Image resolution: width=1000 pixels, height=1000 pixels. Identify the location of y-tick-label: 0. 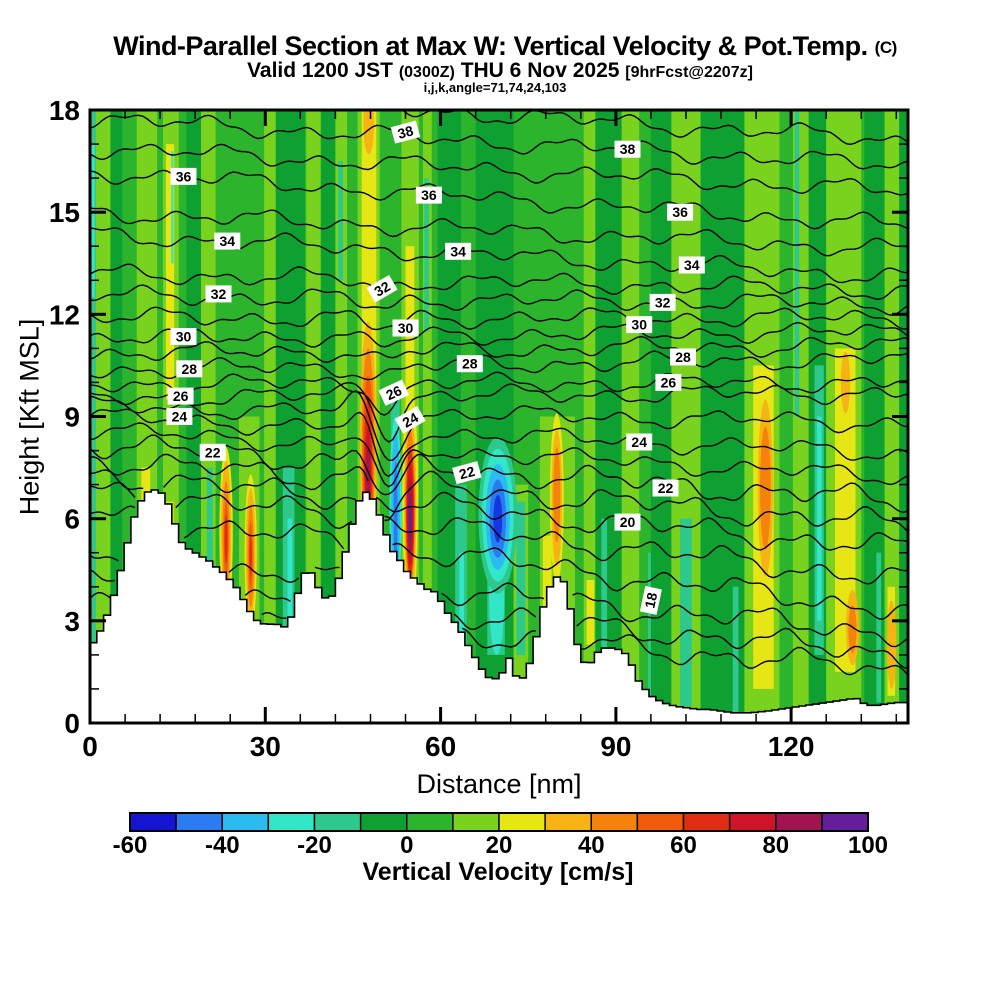
(72, 723).